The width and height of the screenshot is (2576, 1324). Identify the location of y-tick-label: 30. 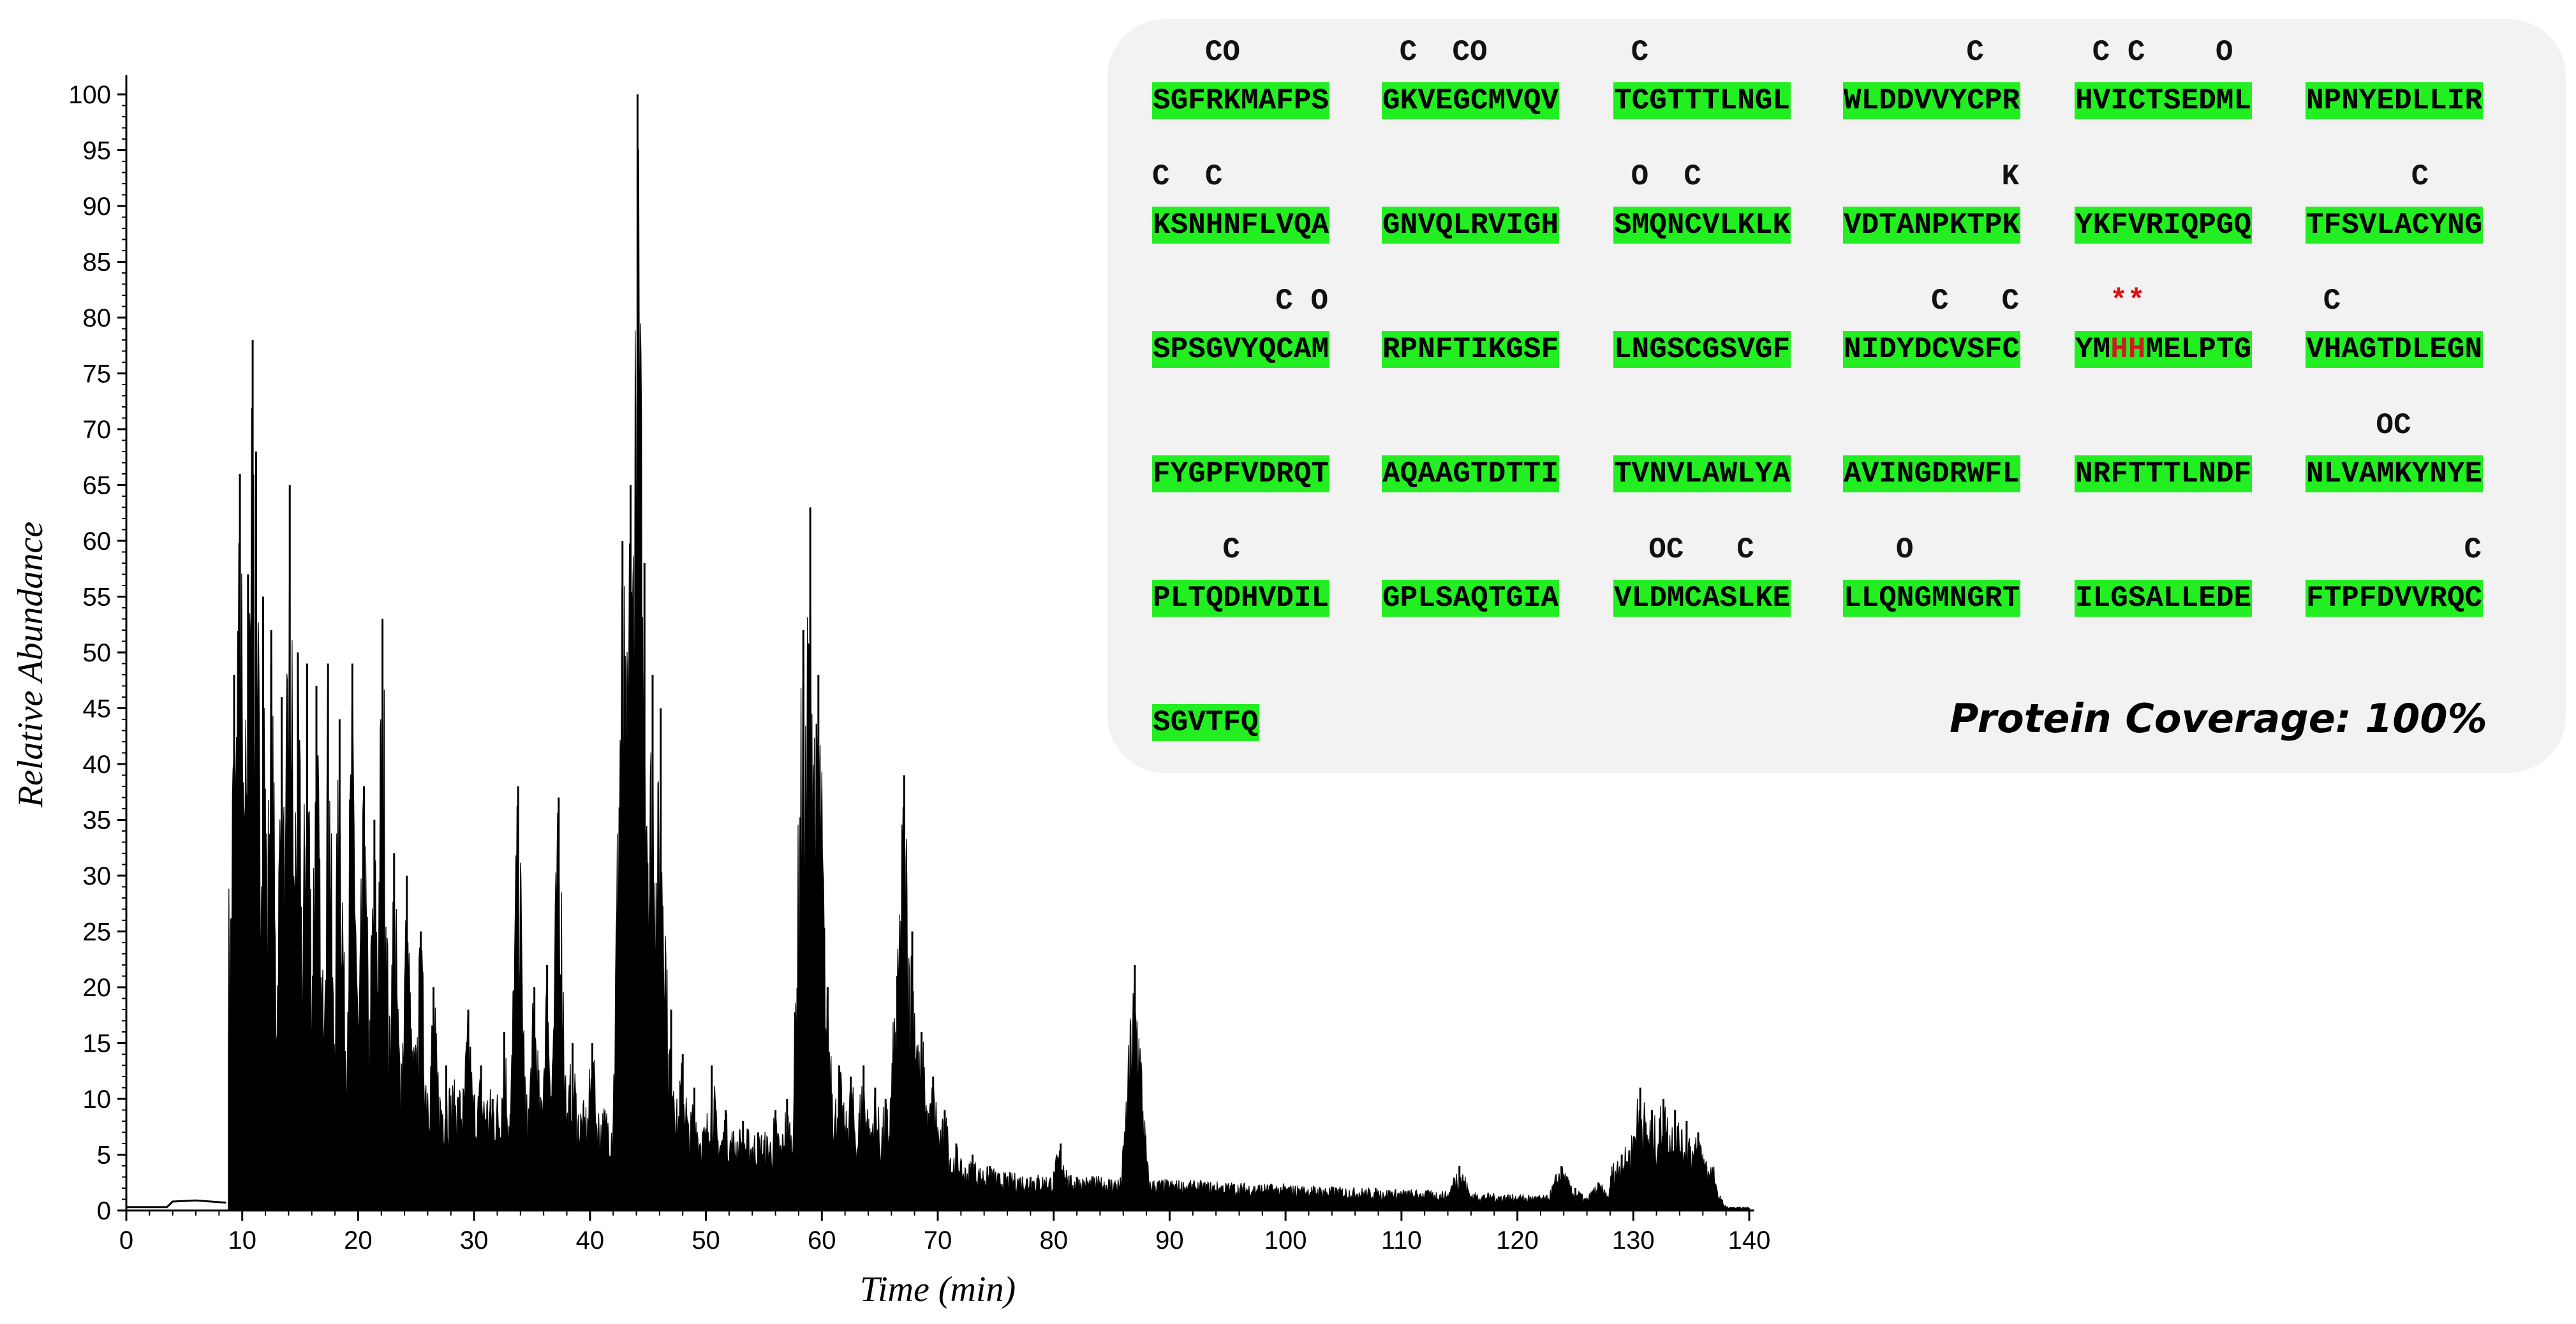
(97, 876).